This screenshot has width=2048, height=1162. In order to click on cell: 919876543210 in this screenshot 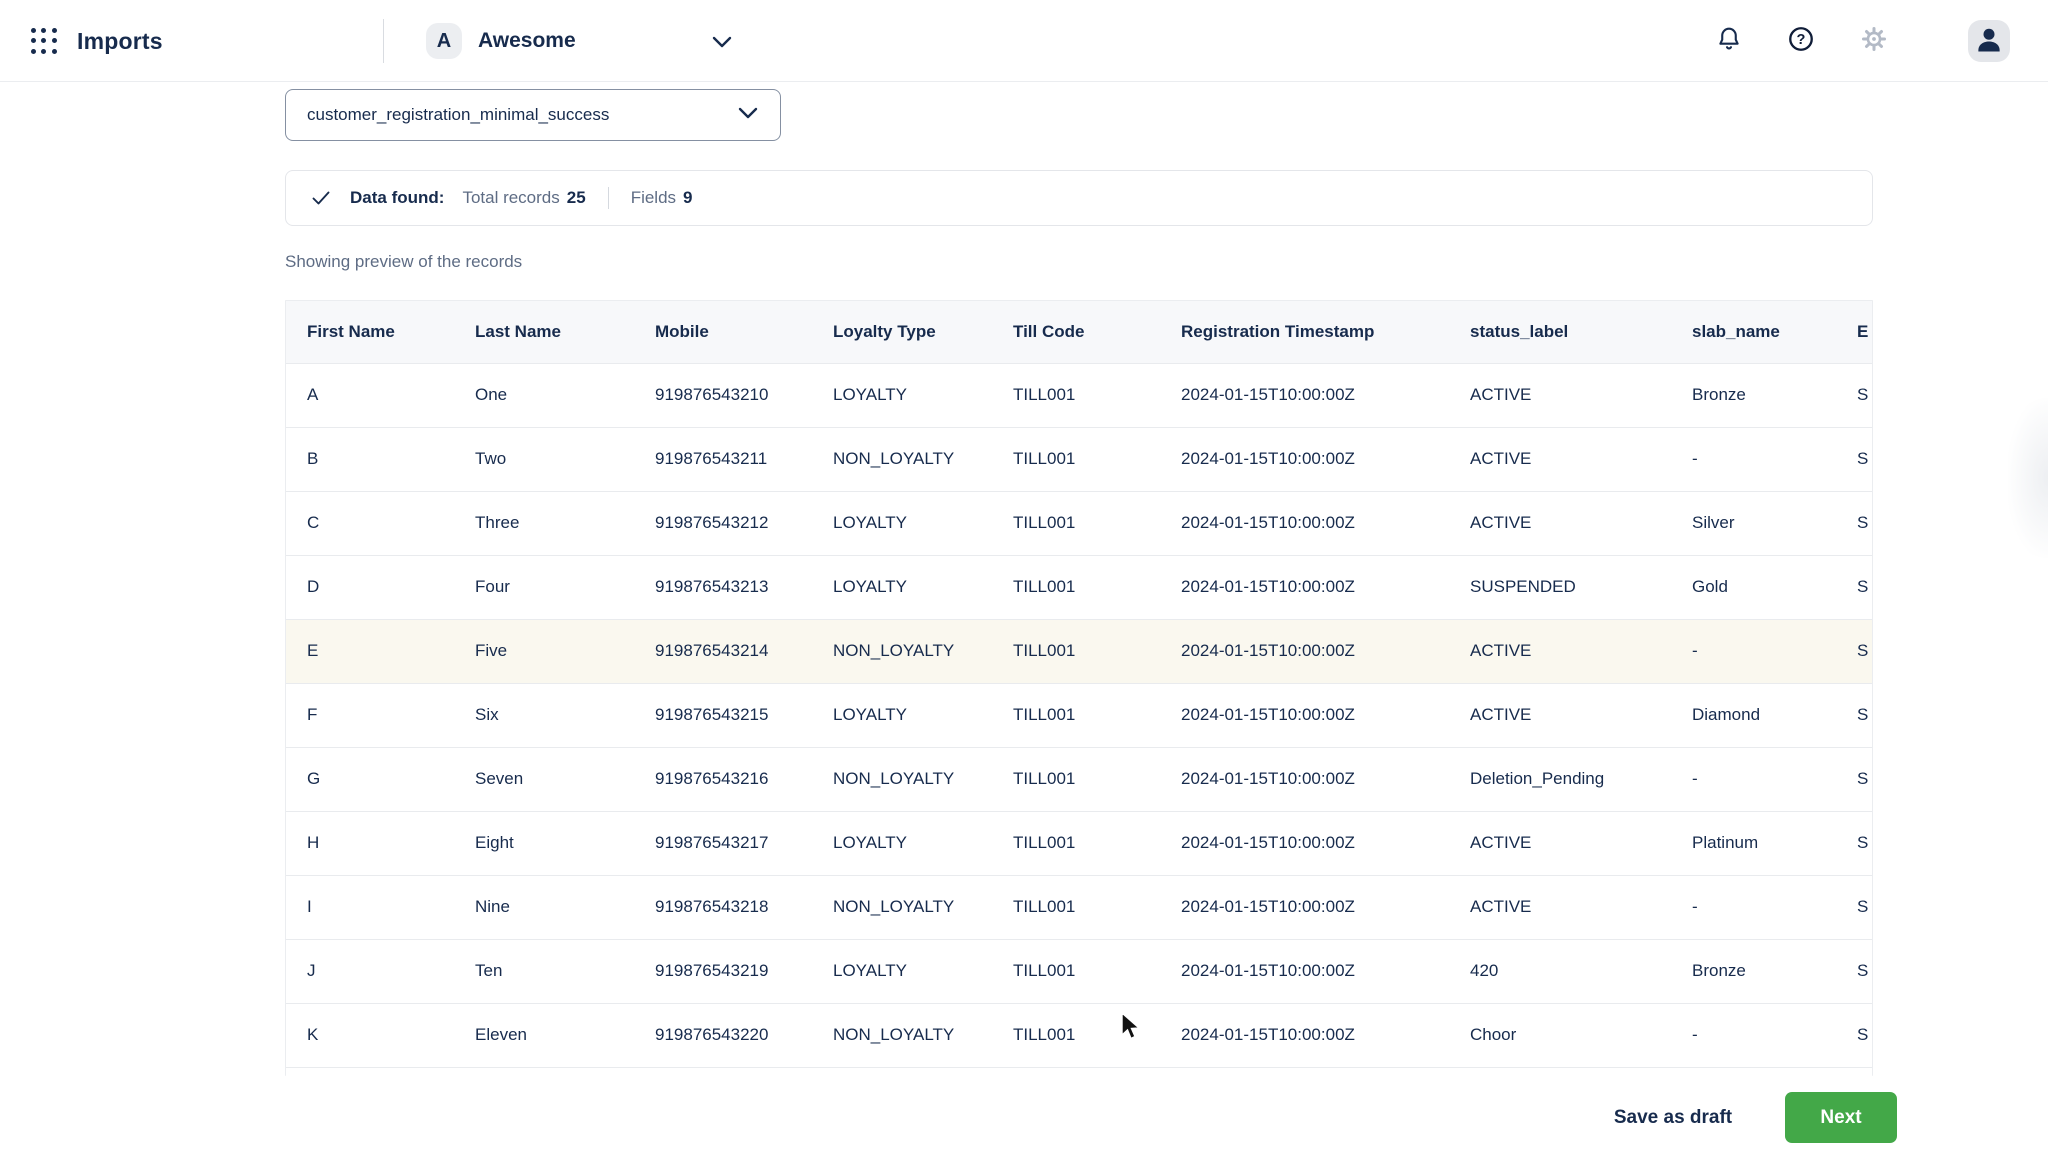, I will do `click(712, 394)`.